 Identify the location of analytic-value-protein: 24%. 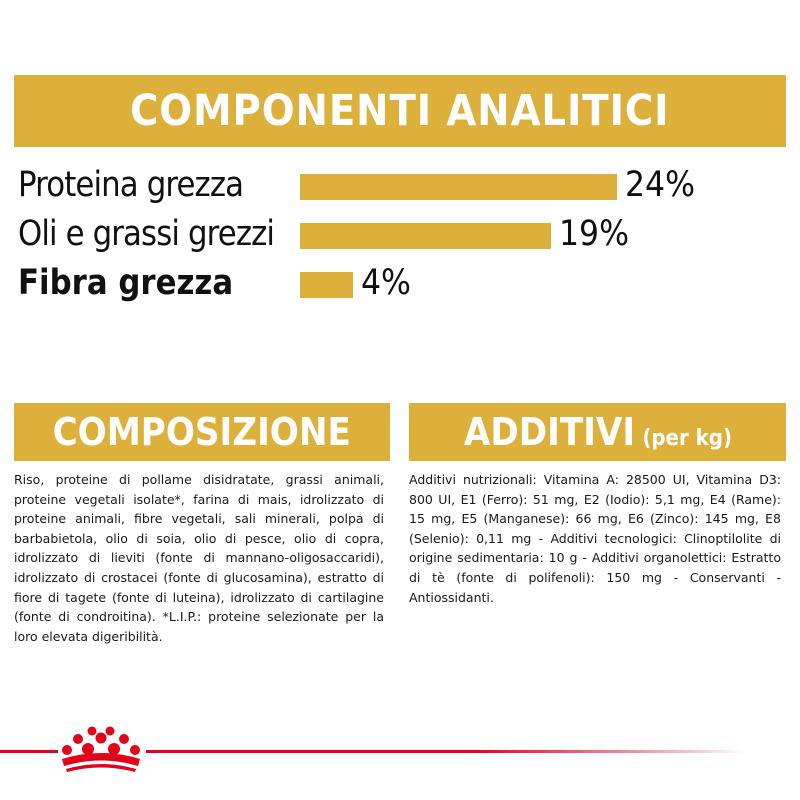
(659, 185).